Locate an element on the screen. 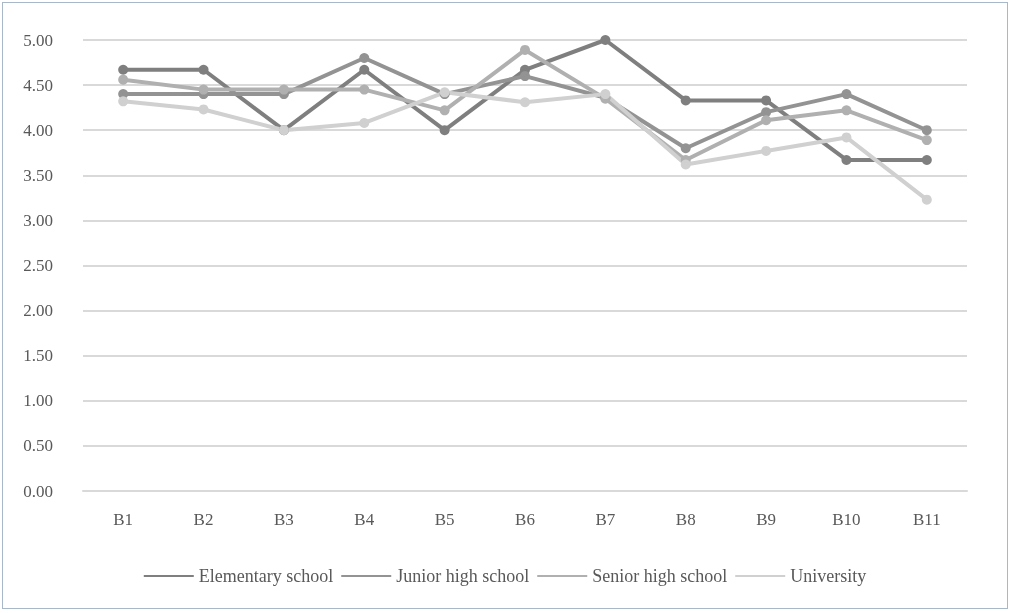  y-tick-label: 3.00 is located at coordinates (38, 220).